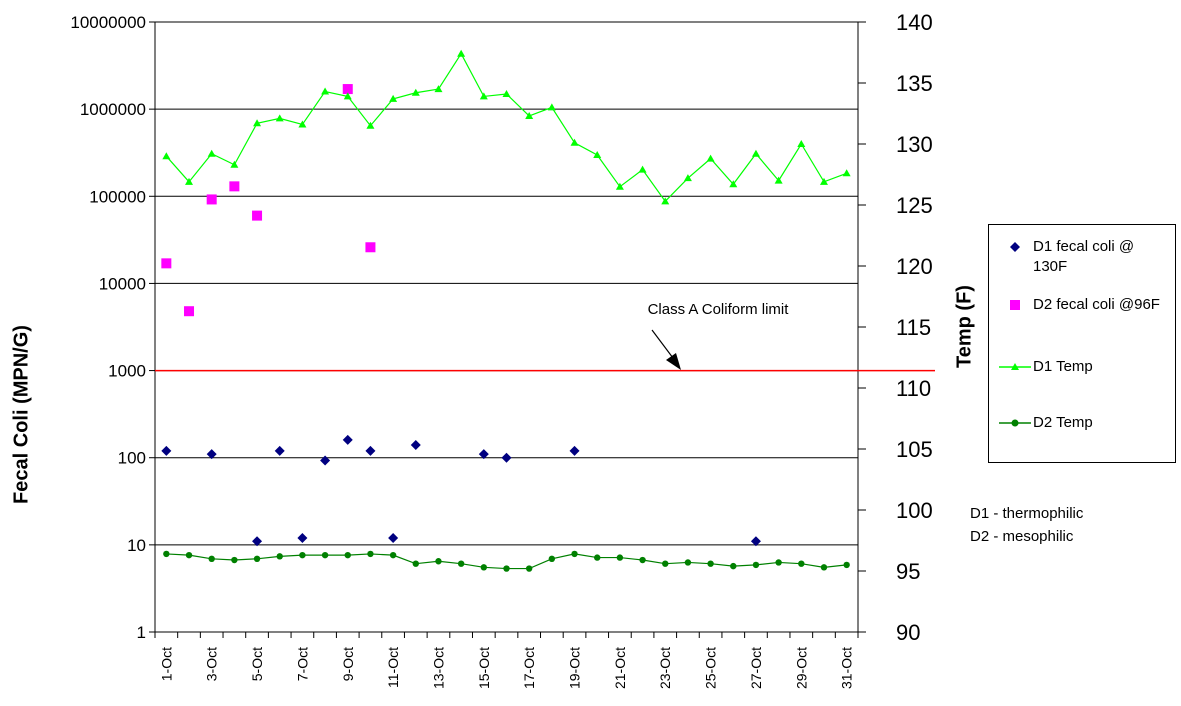  Describe the element at coordinates (1027, 513) in the screenshot. I see `note-d1: D1 - thermophilic` at that location.